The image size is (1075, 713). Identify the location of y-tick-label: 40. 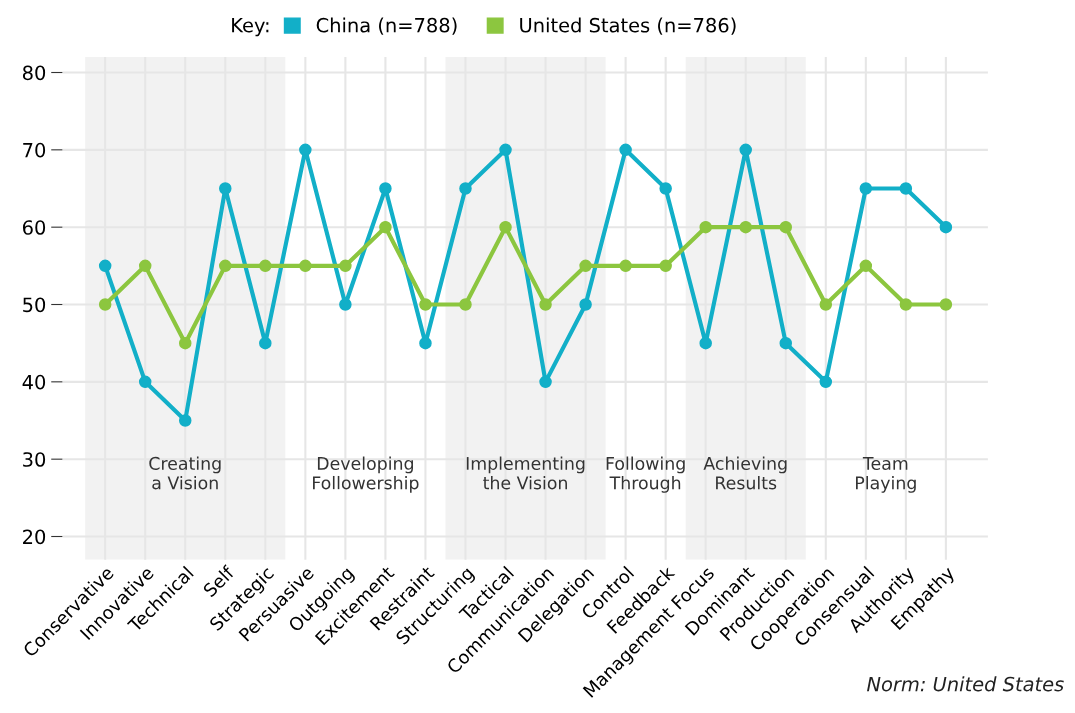
(34, 382).